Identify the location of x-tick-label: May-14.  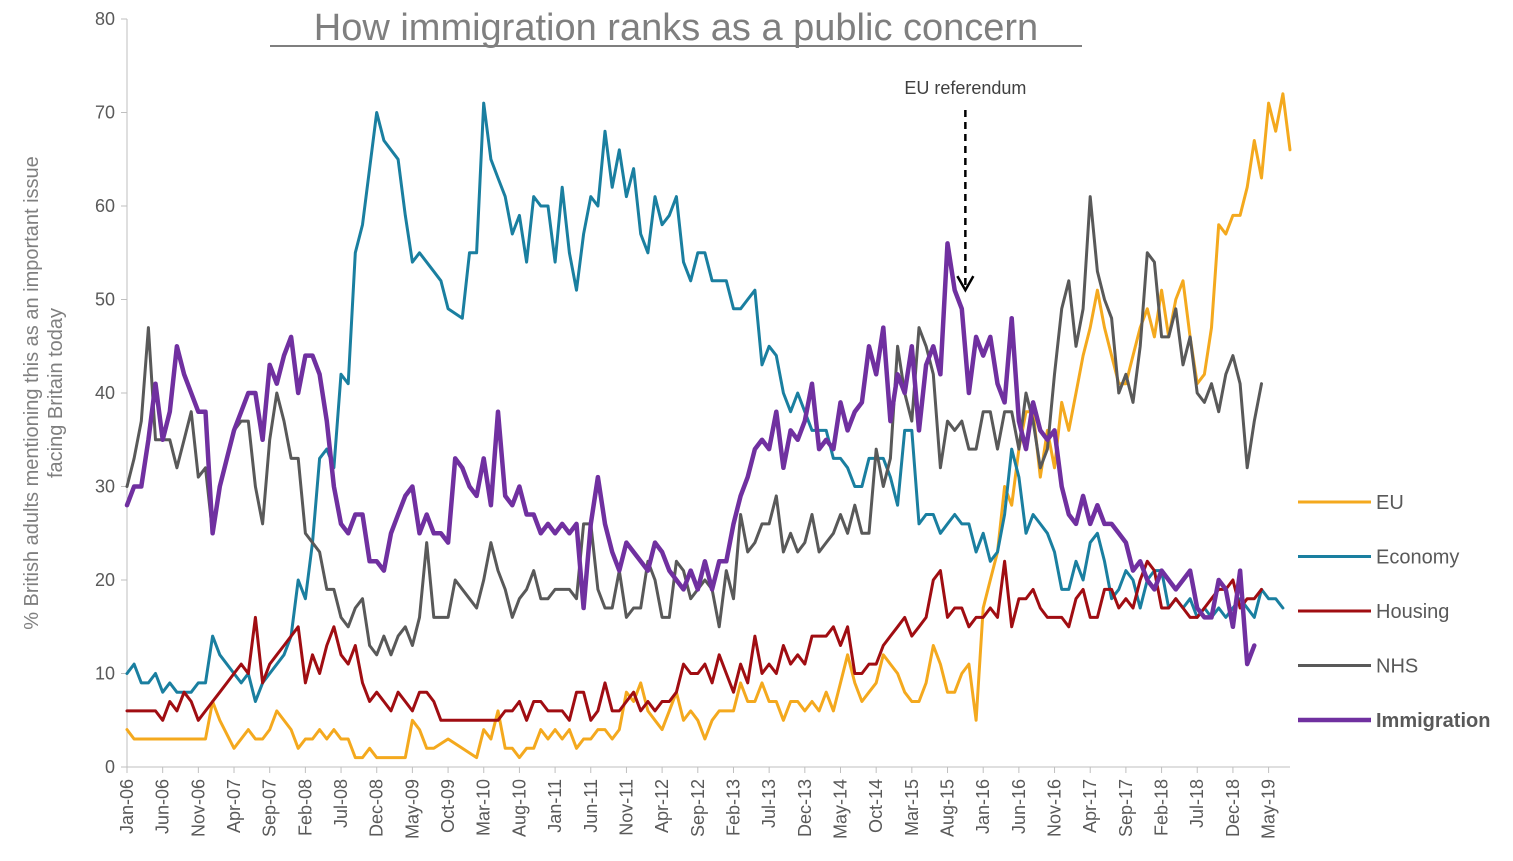
(840, 809).